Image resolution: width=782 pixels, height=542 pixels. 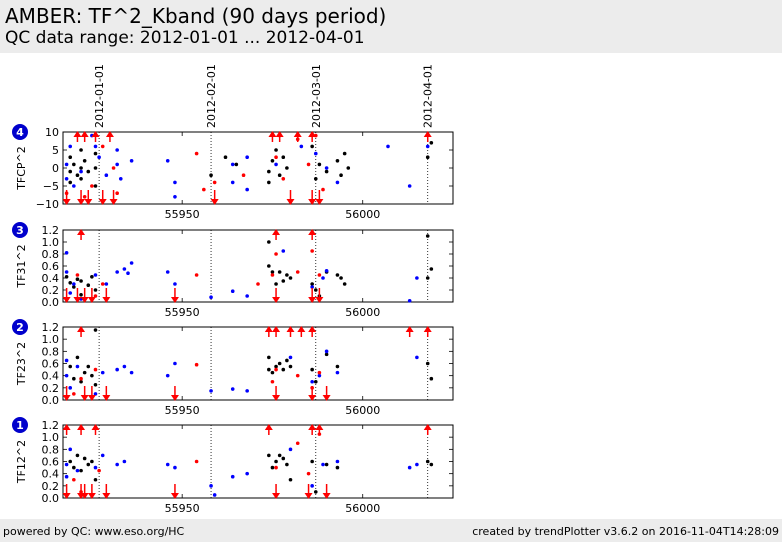 I want to click on date-marker-label: 2012-01-01, so click(x=99, y=96).